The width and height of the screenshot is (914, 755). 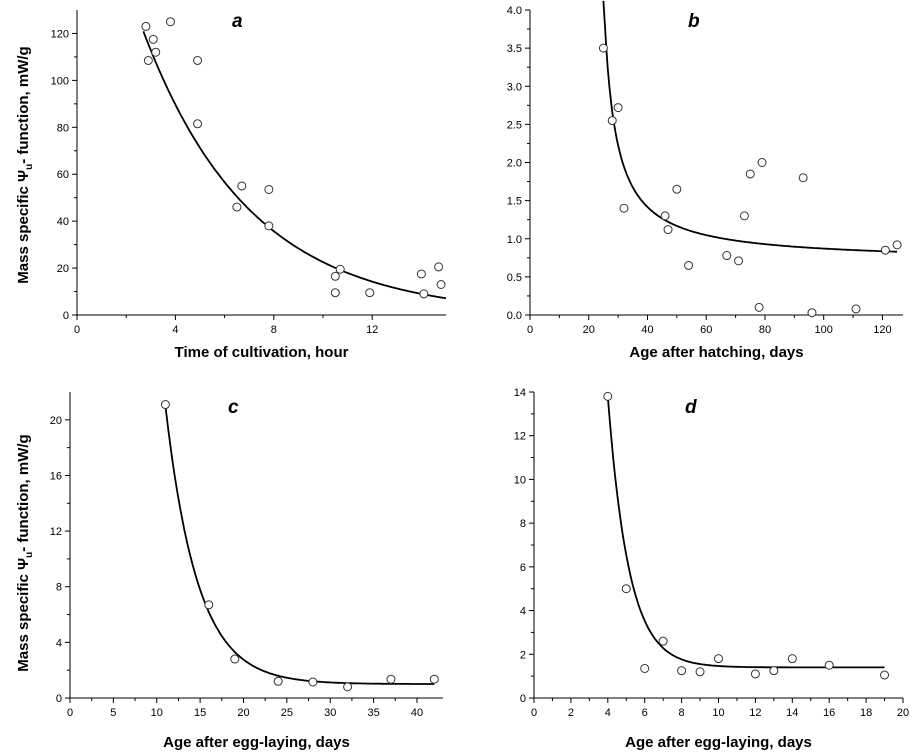 What do you see at coordinates (237, 21) in the screenshot?
I see `panel-label: a` at bounding box center [237, 21].